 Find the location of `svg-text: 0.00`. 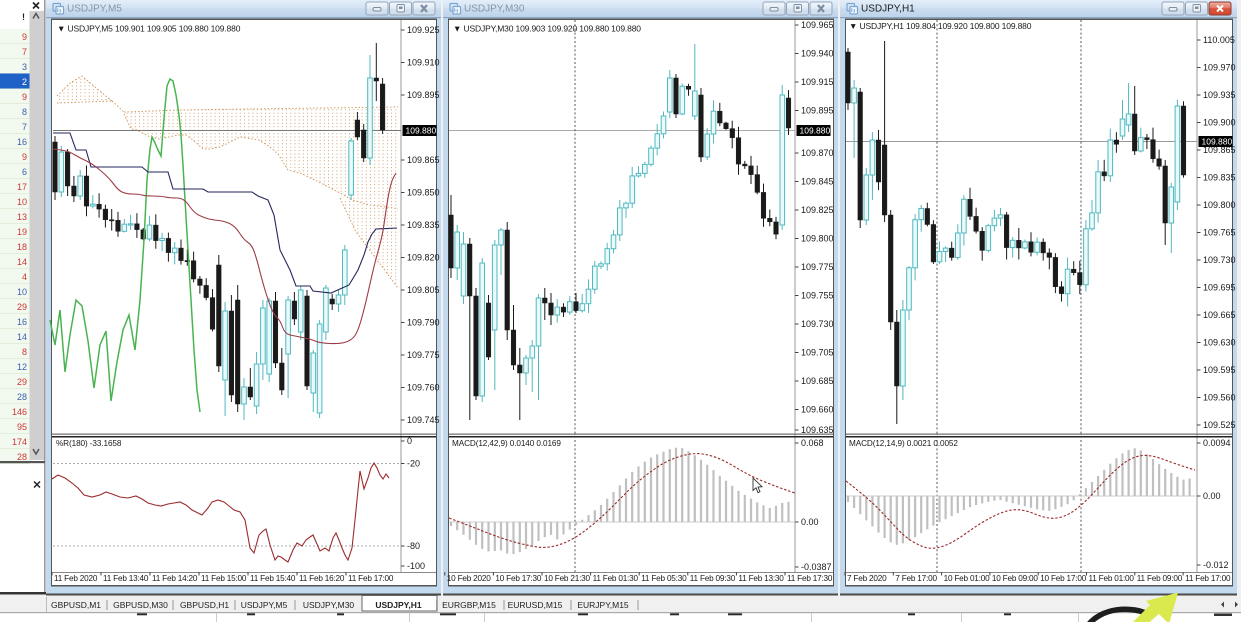

svg-text: 0.00 is located at coordinates (810, 522).